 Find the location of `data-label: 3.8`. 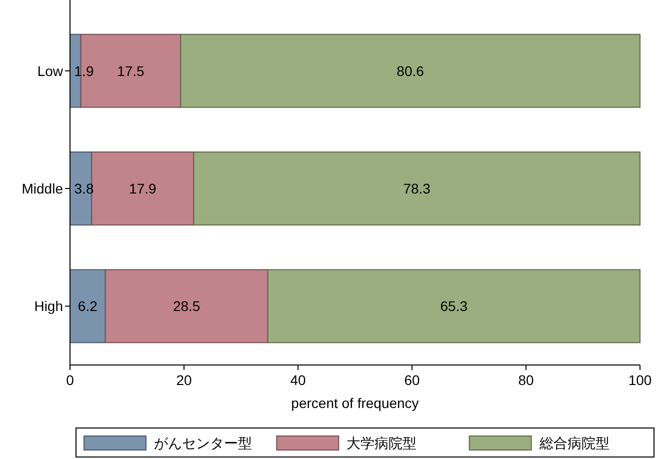

data-label: 3.8 is located at coordinates (84, 188).